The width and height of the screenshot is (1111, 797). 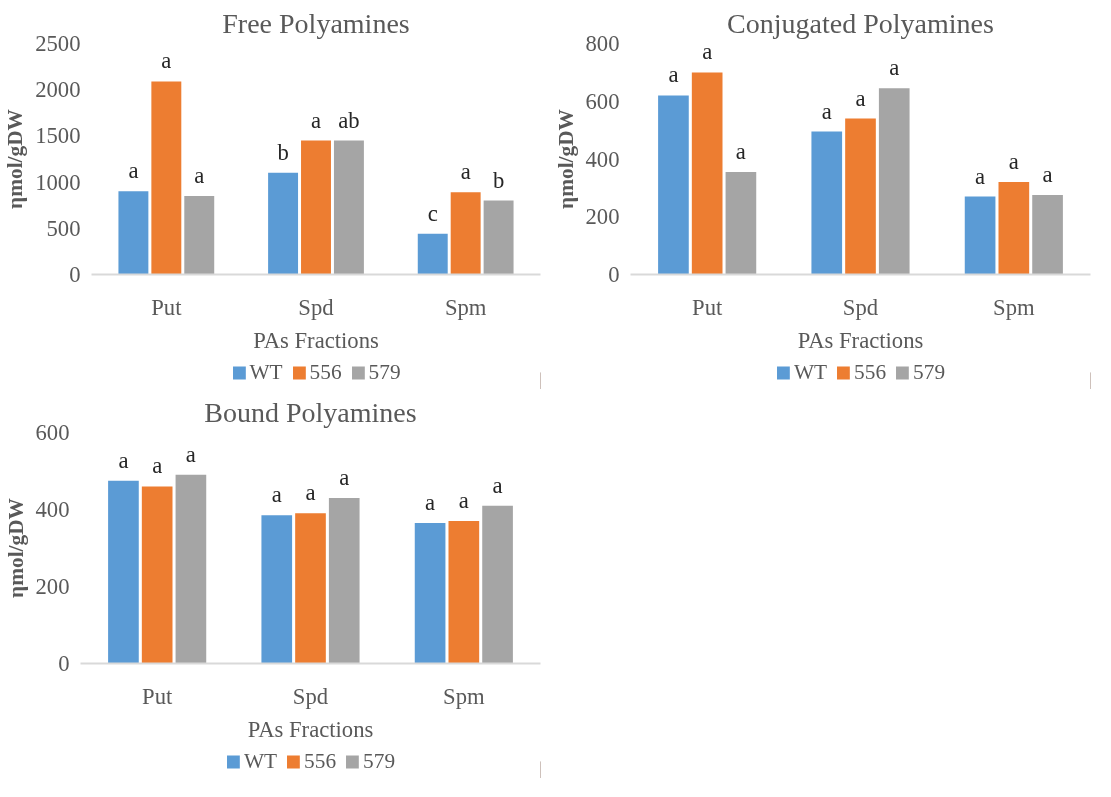 What do you see at coordinates (602, 43) in the screenshot?
I see `y-tick-label: 800` at bounding box center [602, 43].